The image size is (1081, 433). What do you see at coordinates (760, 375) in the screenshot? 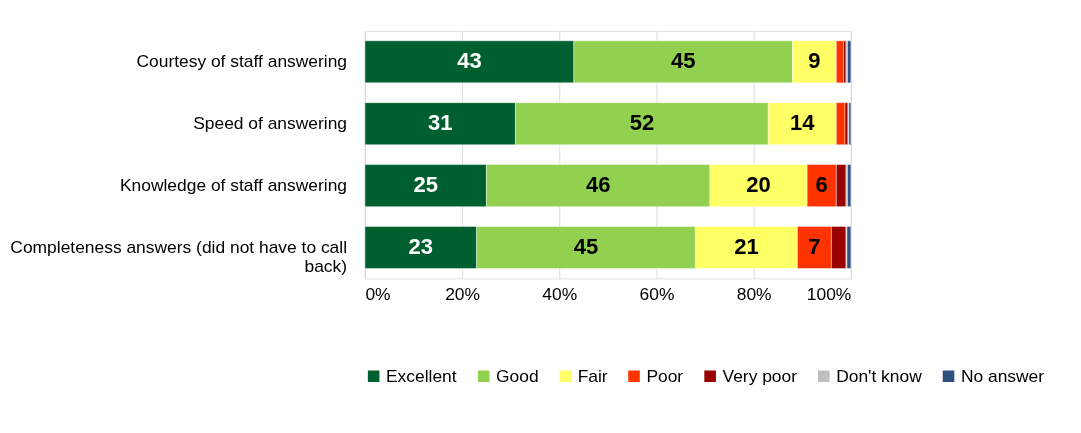
I see `legend-label: Very poor` at bounding box center [760, 375].